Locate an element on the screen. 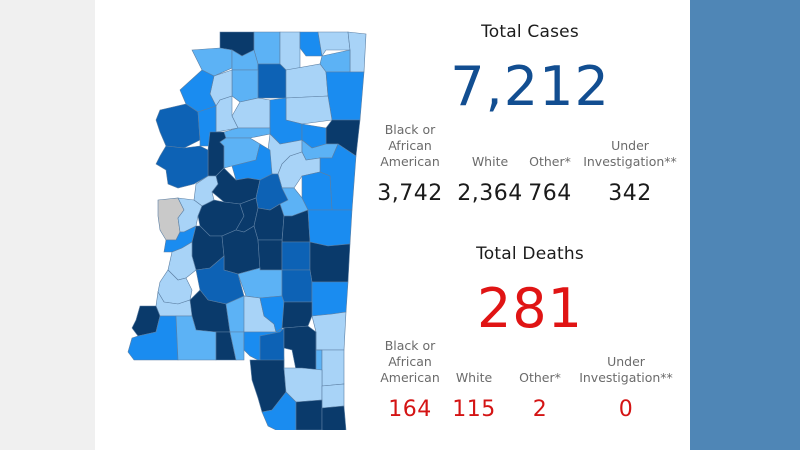  cases-other-label: Other* is located at coordinates (550, 161).